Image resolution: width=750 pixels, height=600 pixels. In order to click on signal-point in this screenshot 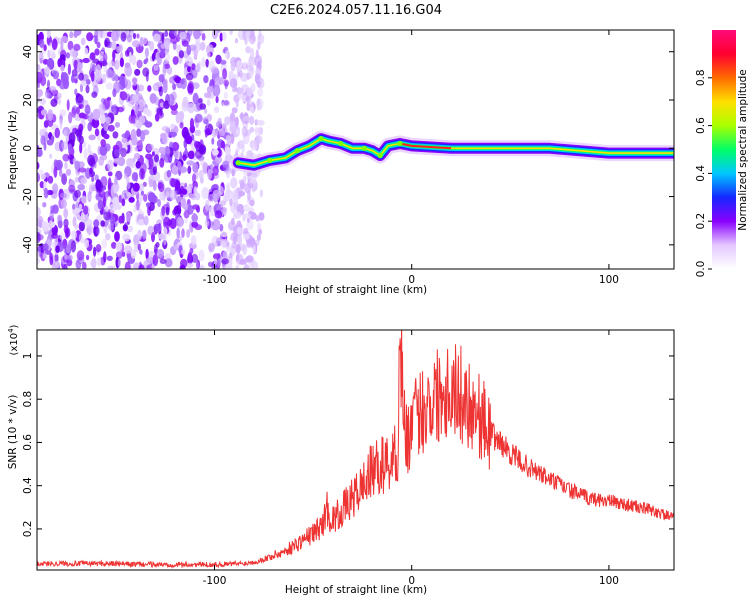, I will do `click(321, 139)`.